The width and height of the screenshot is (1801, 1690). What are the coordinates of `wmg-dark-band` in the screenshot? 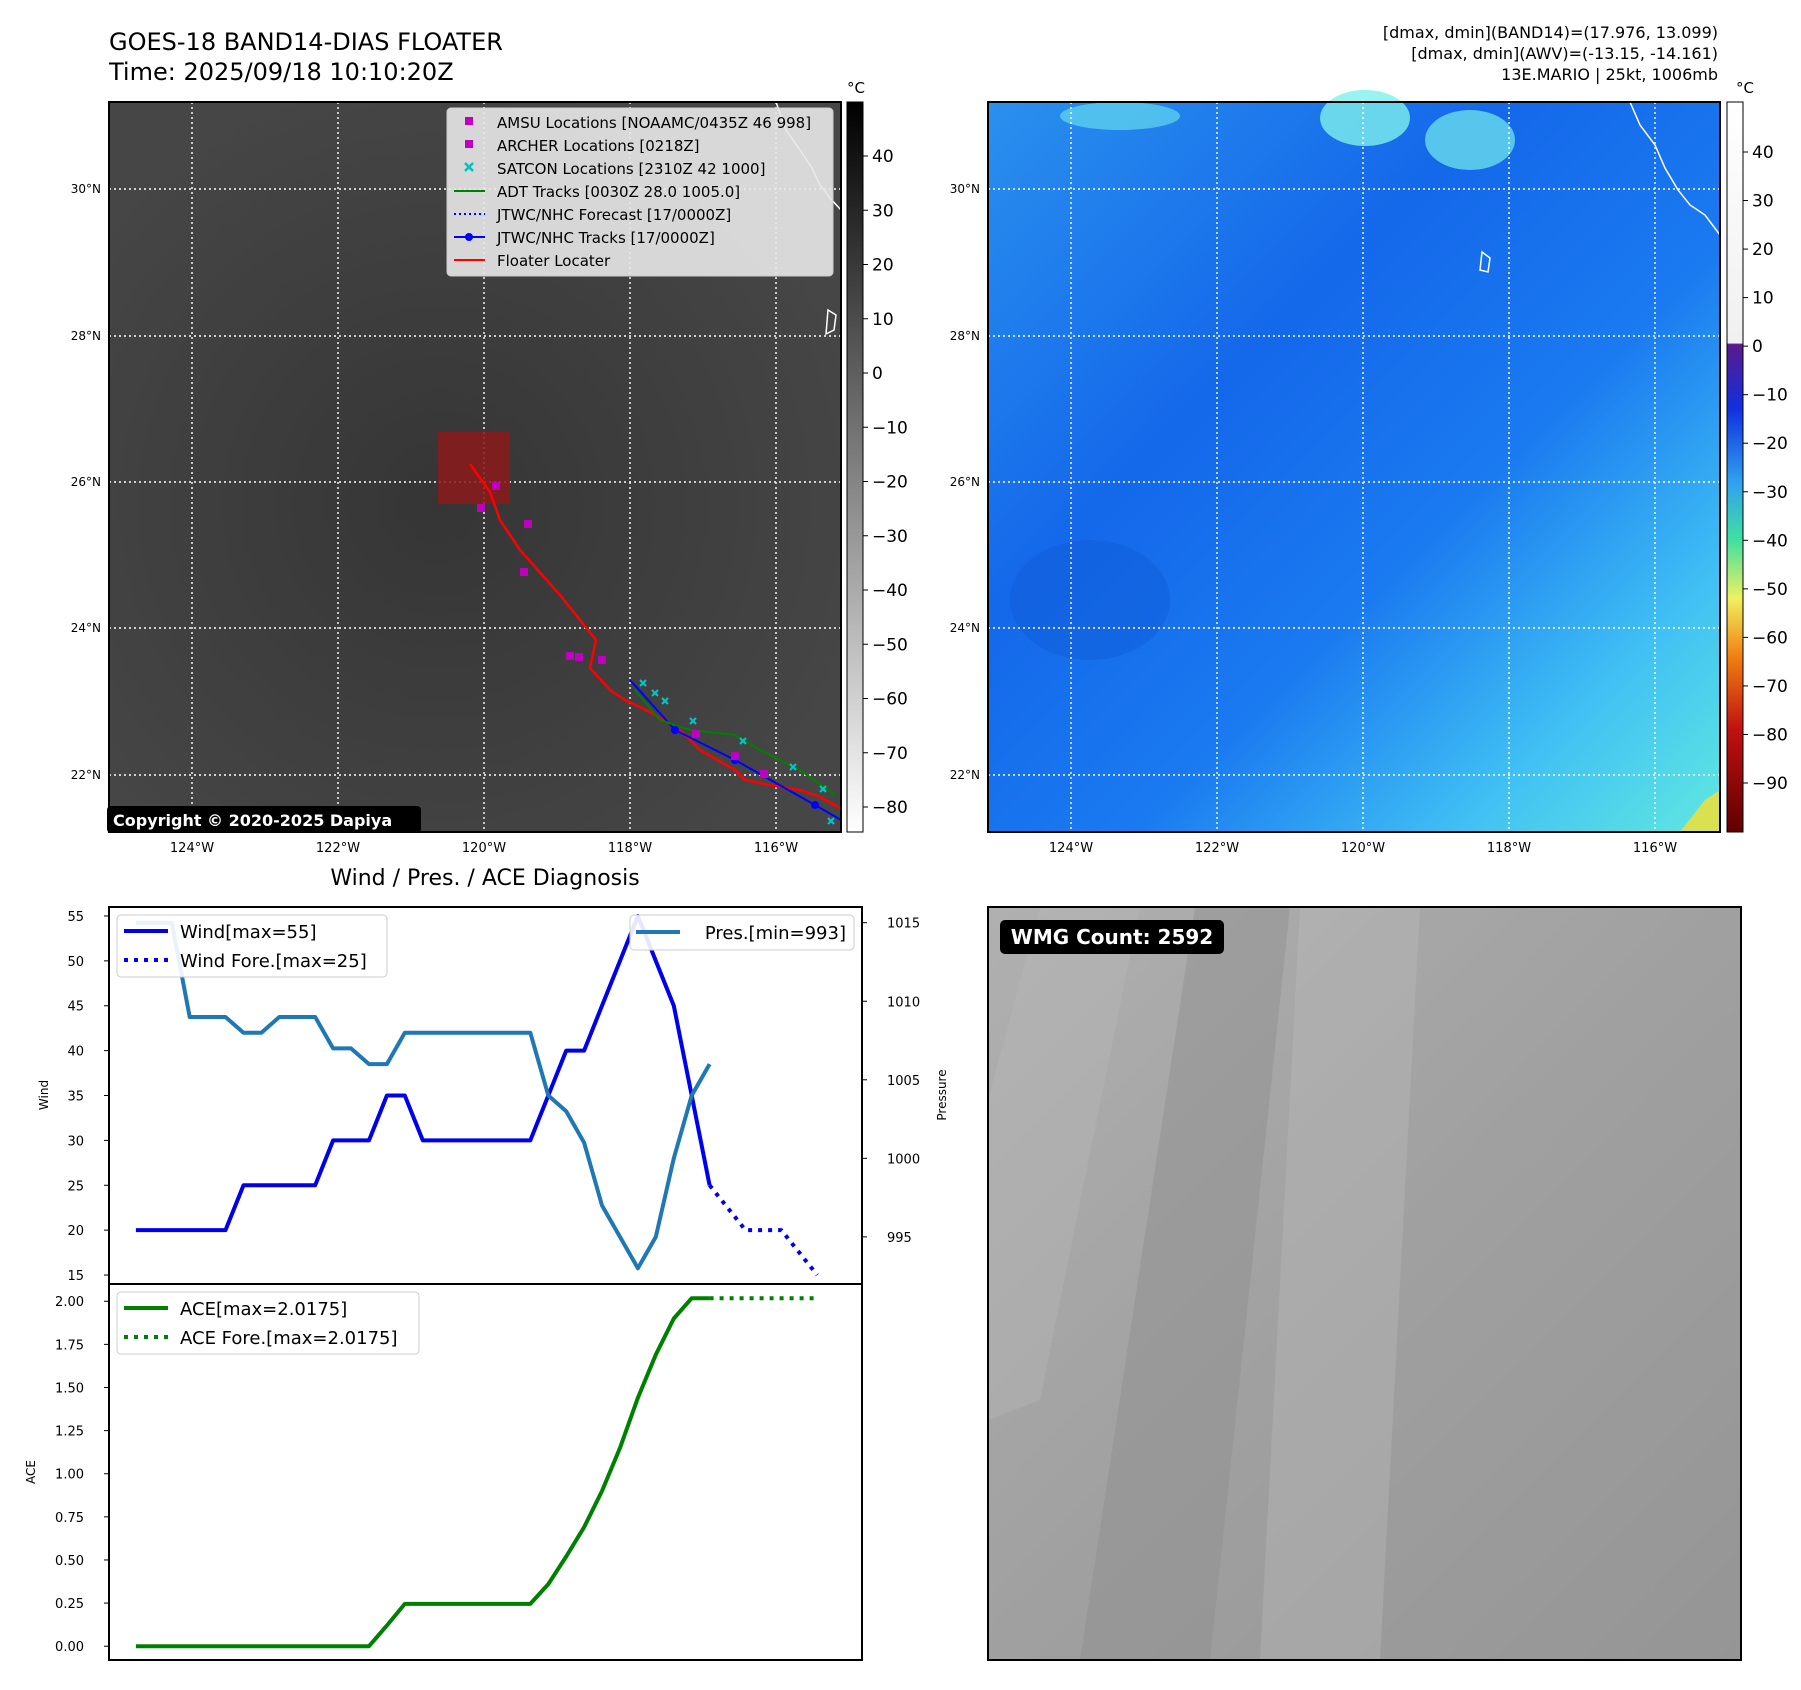 It's located at (1185, 1283).